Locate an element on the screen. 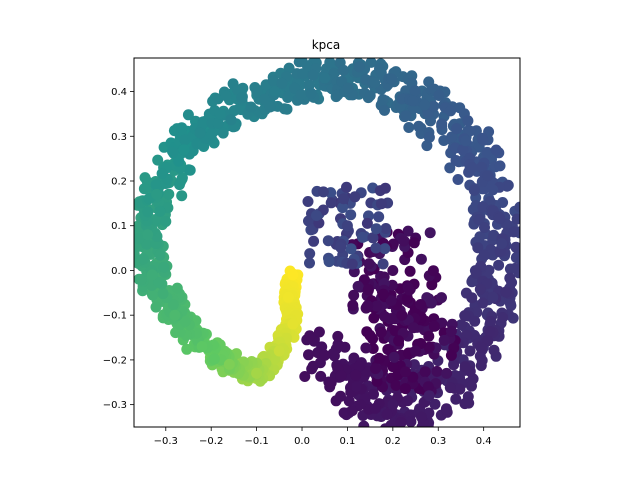 The image size is (640, 480). x-tick-label: −0.2 is located at coordinates (211, 441).